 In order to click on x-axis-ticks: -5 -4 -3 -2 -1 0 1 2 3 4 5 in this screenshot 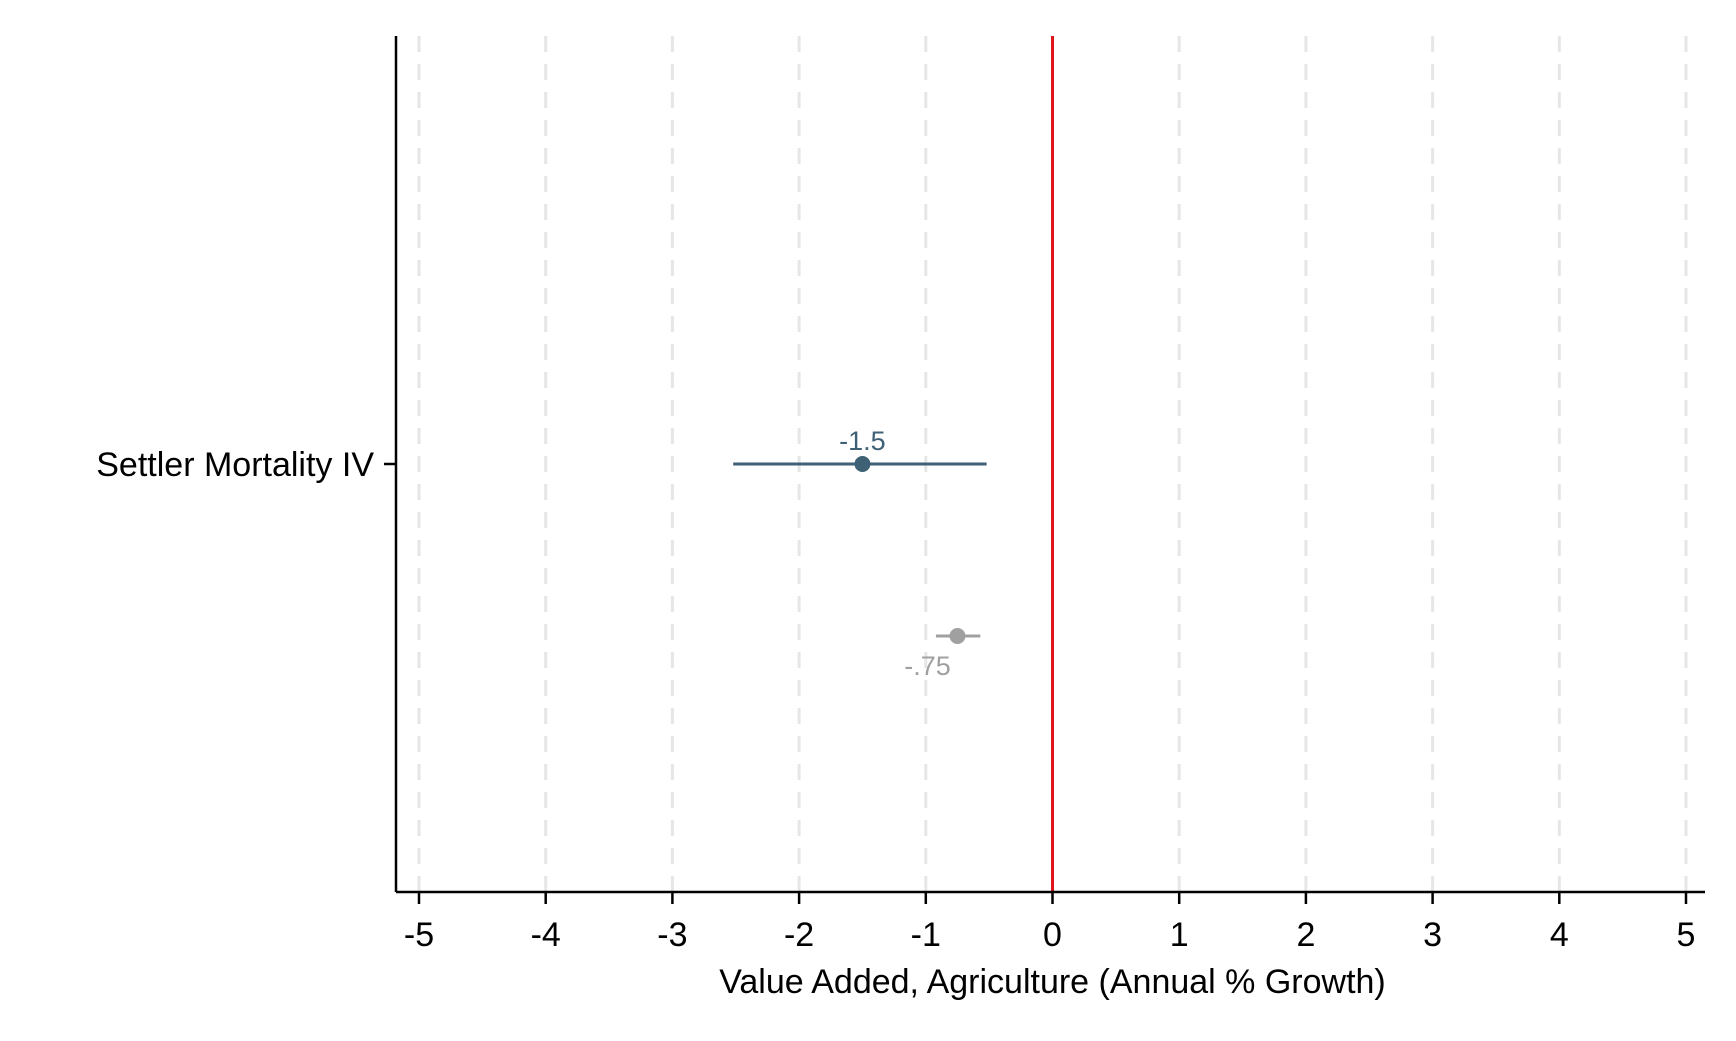, I will do `click(1050, 923)`.